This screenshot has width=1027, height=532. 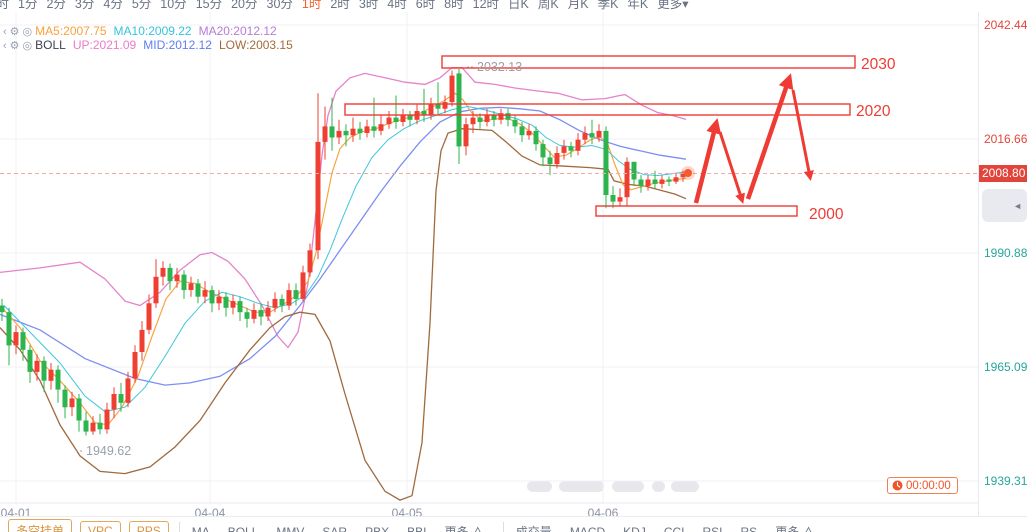 I want to click on indicator-tab-BBI: BBI, so click(x=417, y=528).